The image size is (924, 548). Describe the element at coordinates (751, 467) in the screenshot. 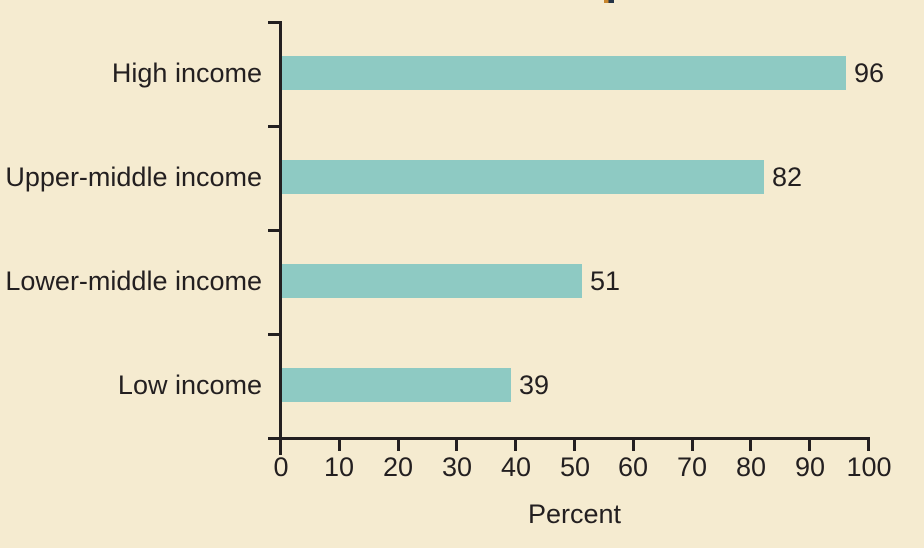

I see `x-tick-label-80: 80` at that location.